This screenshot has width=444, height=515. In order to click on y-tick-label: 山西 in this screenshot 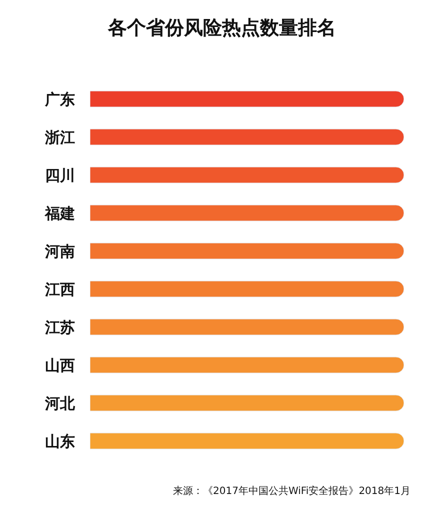, I will do `click(60, 365)`.